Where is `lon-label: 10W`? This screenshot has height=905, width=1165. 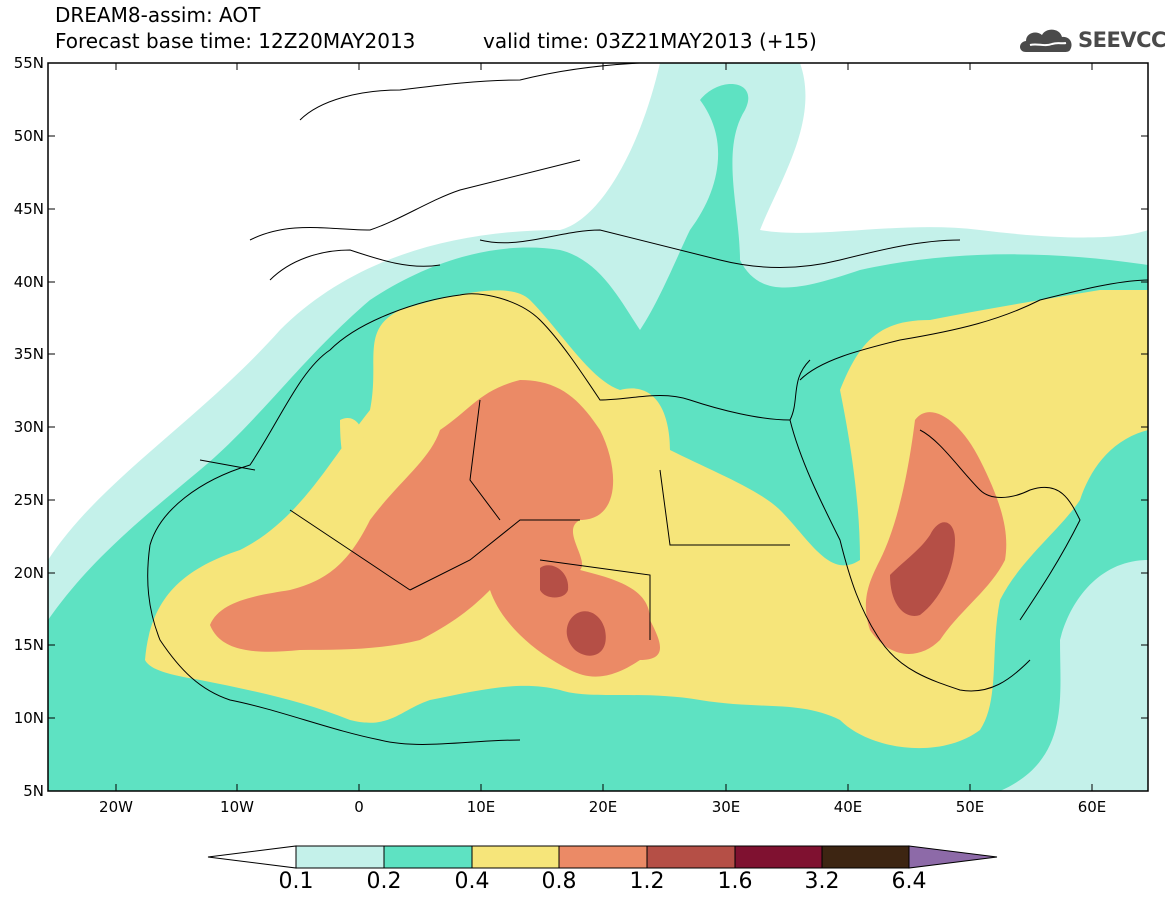
lon-label: 10W is located at coordinates (237, 807).